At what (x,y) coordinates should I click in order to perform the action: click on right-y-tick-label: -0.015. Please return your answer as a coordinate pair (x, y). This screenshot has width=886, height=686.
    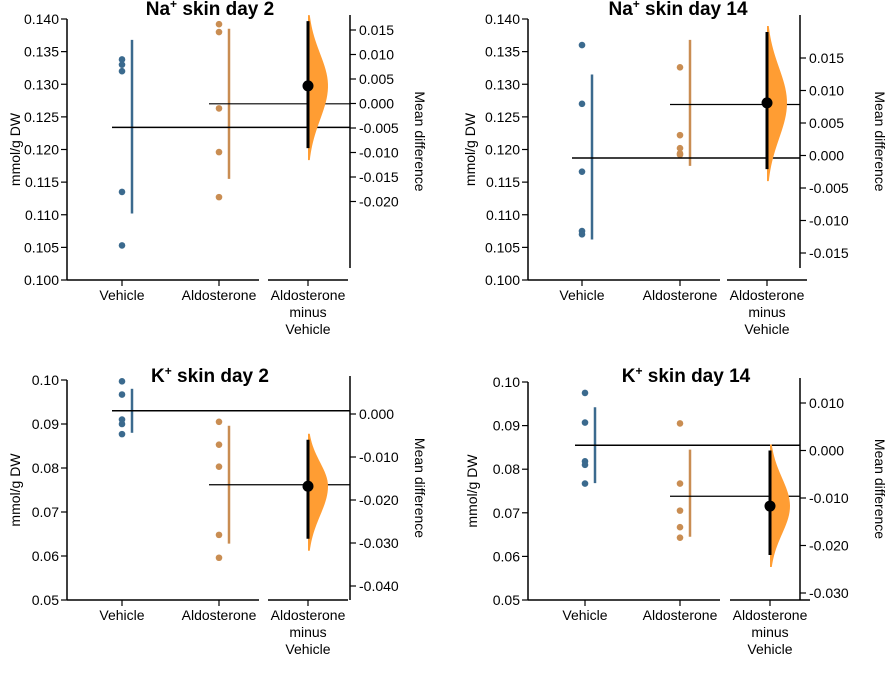
    Looking at the image, I should click on (829, 253).